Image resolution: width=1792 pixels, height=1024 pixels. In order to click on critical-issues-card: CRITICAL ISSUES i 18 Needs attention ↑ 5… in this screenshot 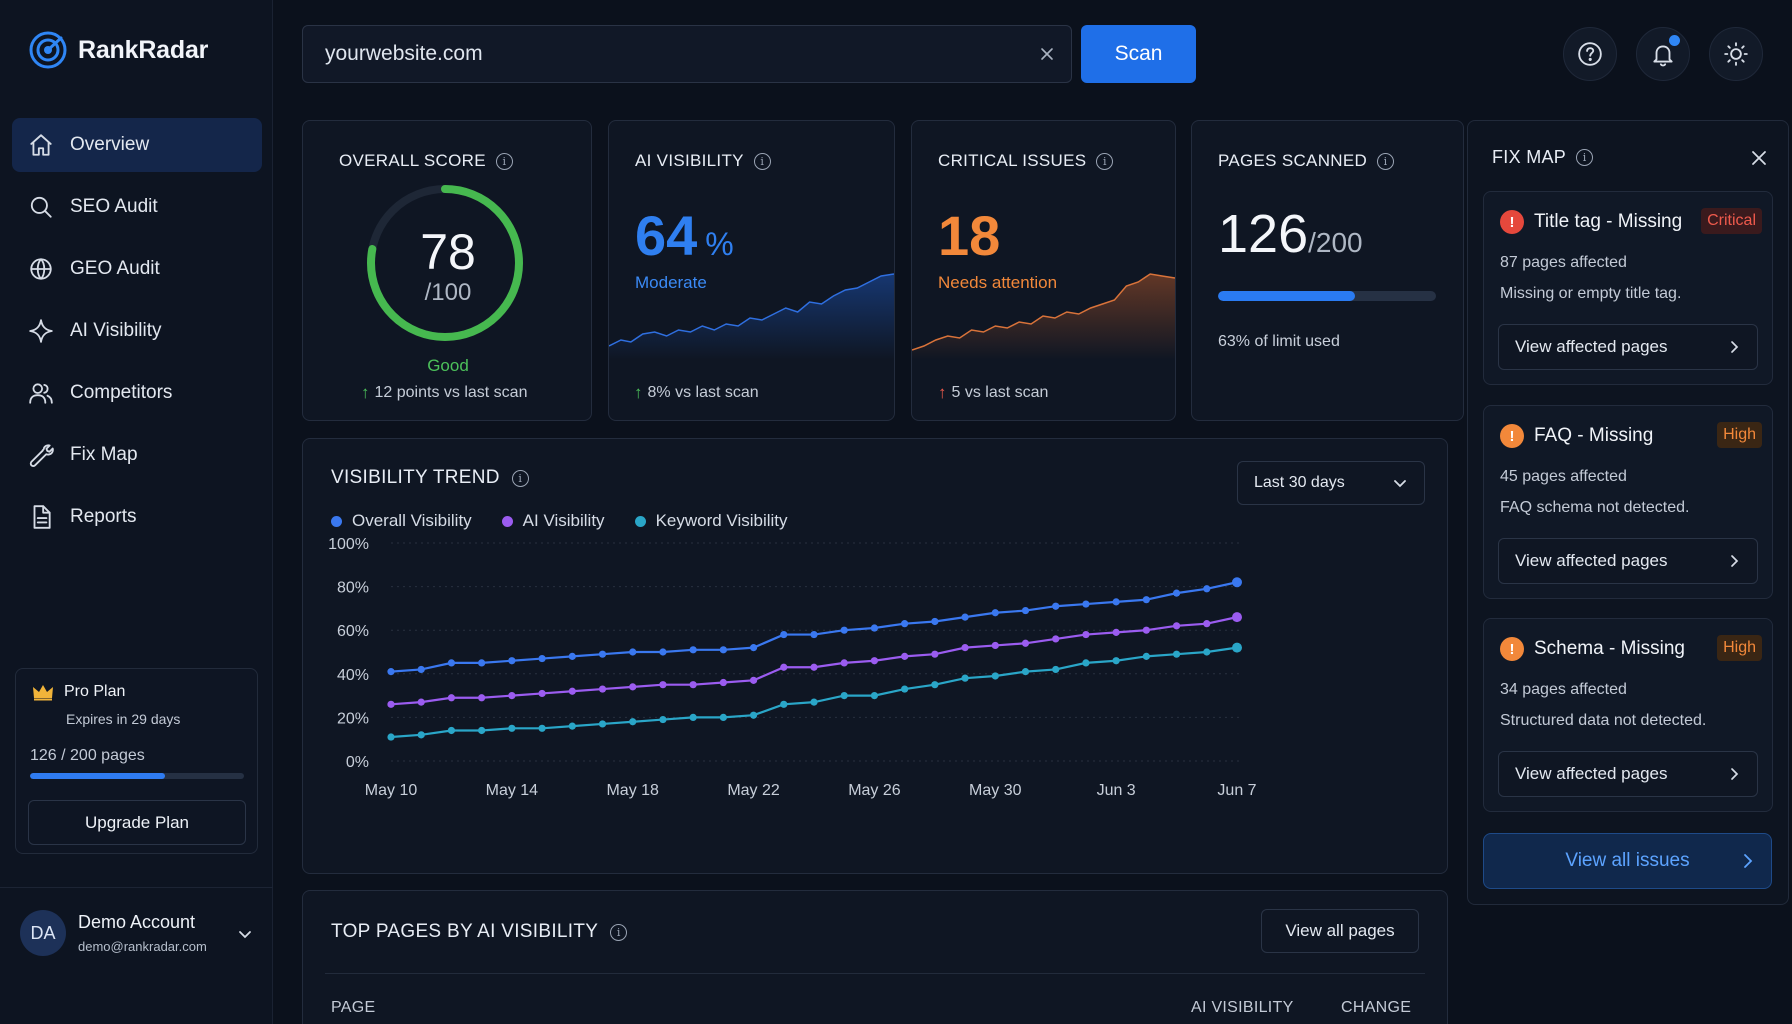, I will do `click(1043, 270)`.